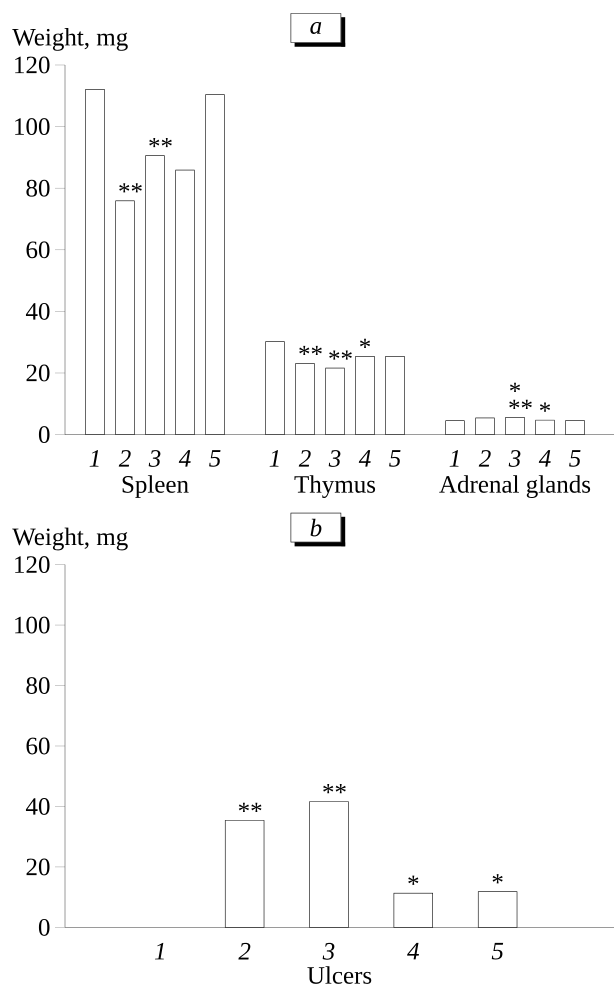 The image size is (614, 998). What do you see at coordinates (529, 406) in the screenshot?
I see `data-label: ** *` at bounding box center [529, 406].